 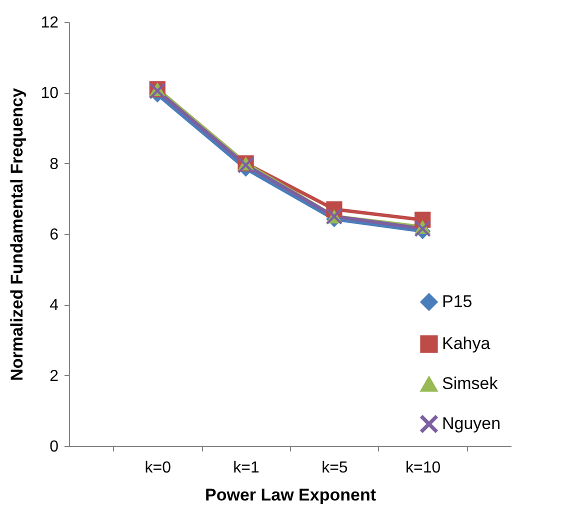 What do you see at coordinates (423, 468) in the screenshot?
I see `x-tick-label: k=10` at bounding box center [423, 468].